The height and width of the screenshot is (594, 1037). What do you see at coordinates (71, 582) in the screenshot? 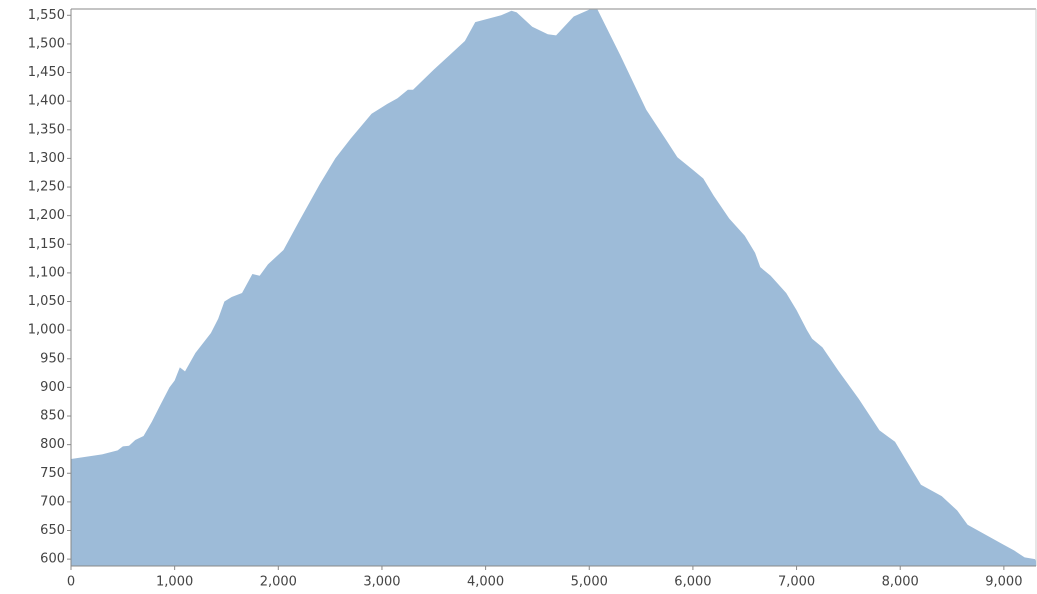
I see `x-tick-label: 0` at bounding box center [71, 582].